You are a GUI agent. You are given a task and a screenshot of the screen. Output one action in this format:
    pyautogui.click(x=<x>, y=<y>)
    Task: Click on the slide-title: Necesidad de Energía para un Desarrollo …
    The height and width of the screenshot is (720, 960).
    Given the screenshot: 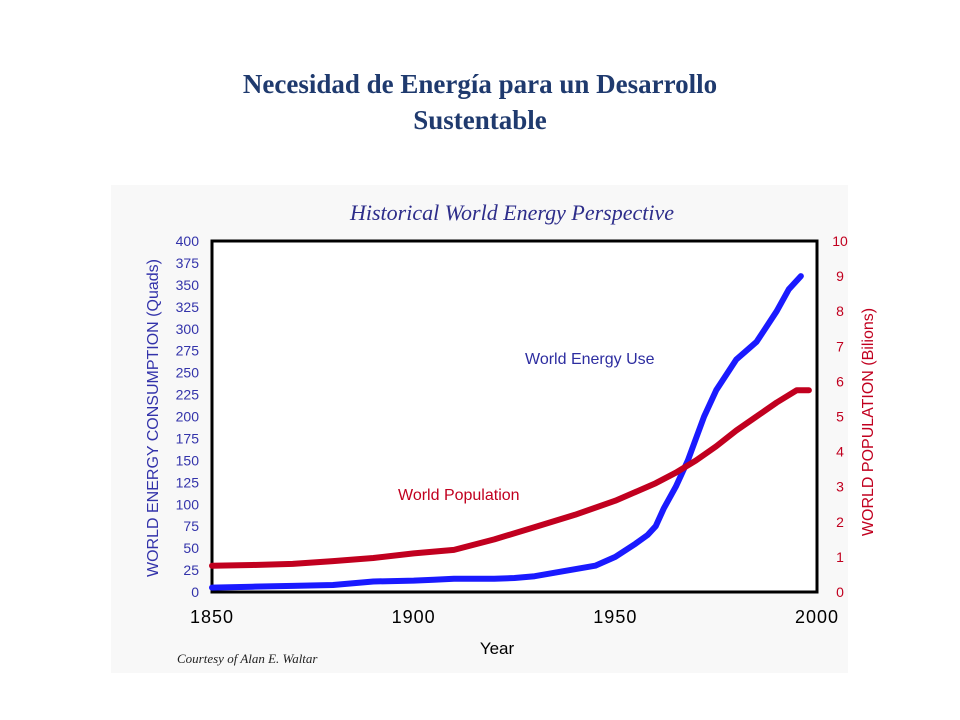 What is the action you would take?
    pyautogui.click(x=480, y=102)
    